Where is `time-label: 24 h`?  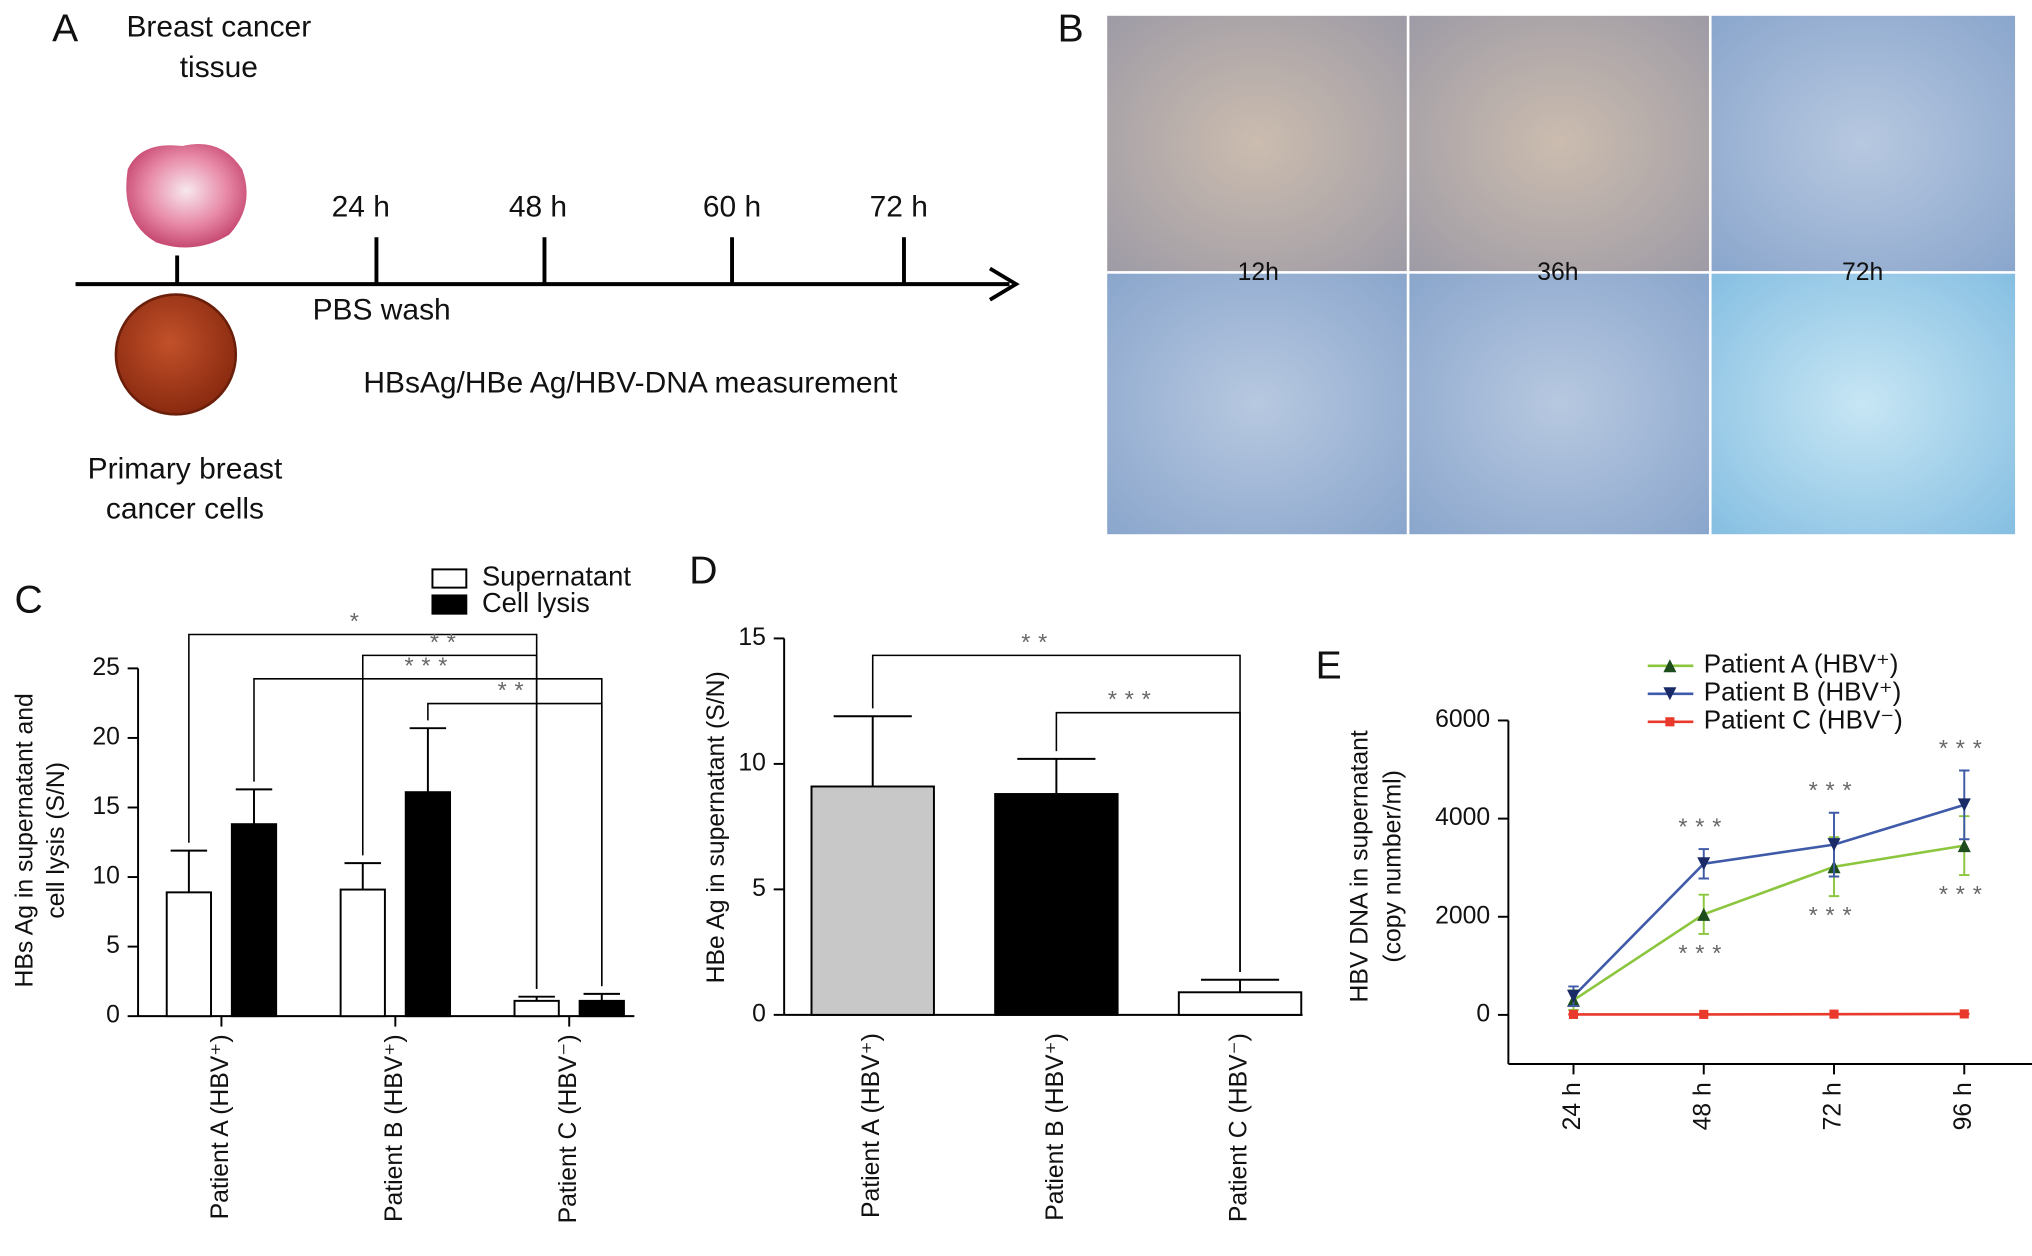
time-label: 24 h is located at coordinates (361, 206).